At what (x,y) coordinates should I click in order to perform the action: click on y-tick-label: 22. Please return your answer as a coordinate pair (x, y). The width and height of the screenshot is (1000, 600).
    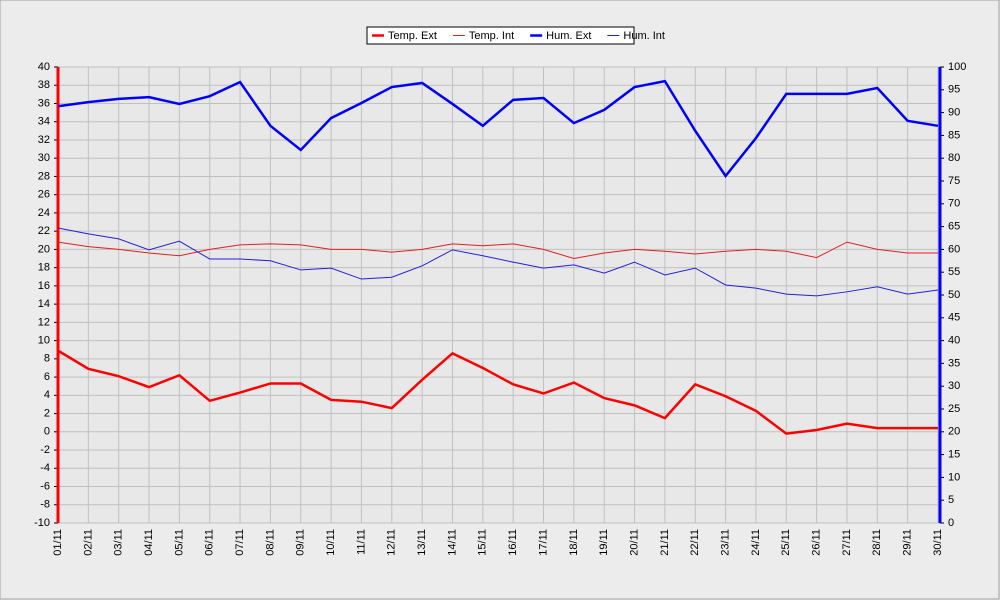
    Looking at the image, I should click on (44, 231).